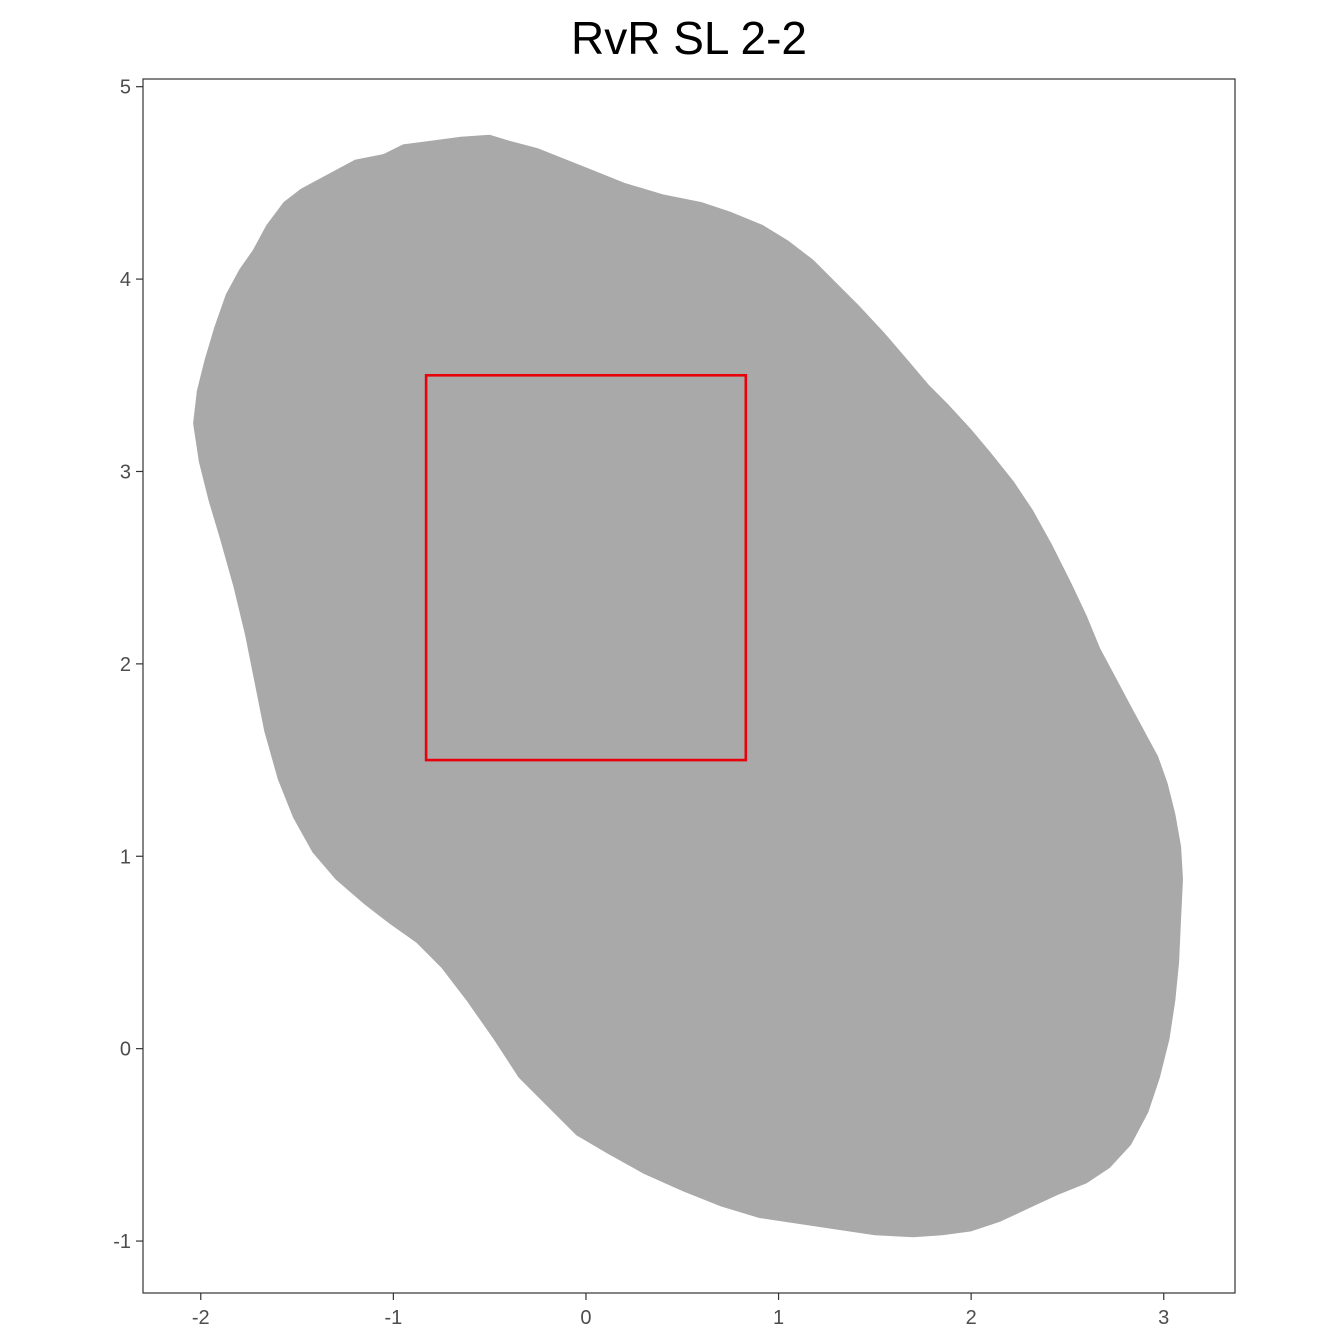  What do you see at coordinates (201, 1318) in the screenshot?
I see `x-tick-label: -2` at bounding box center [201, 1318].